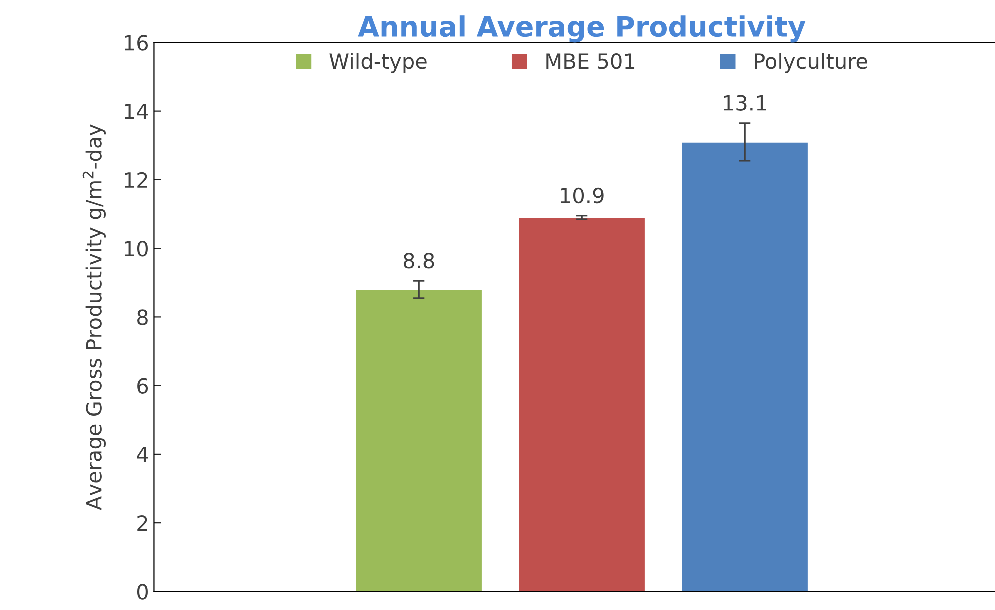 Image resolution: width=995 pixels, height=610 pixels. I want to click on y-axis-title: Average Gross Productivity g/m$^{2}$-day, so click(94, 317).